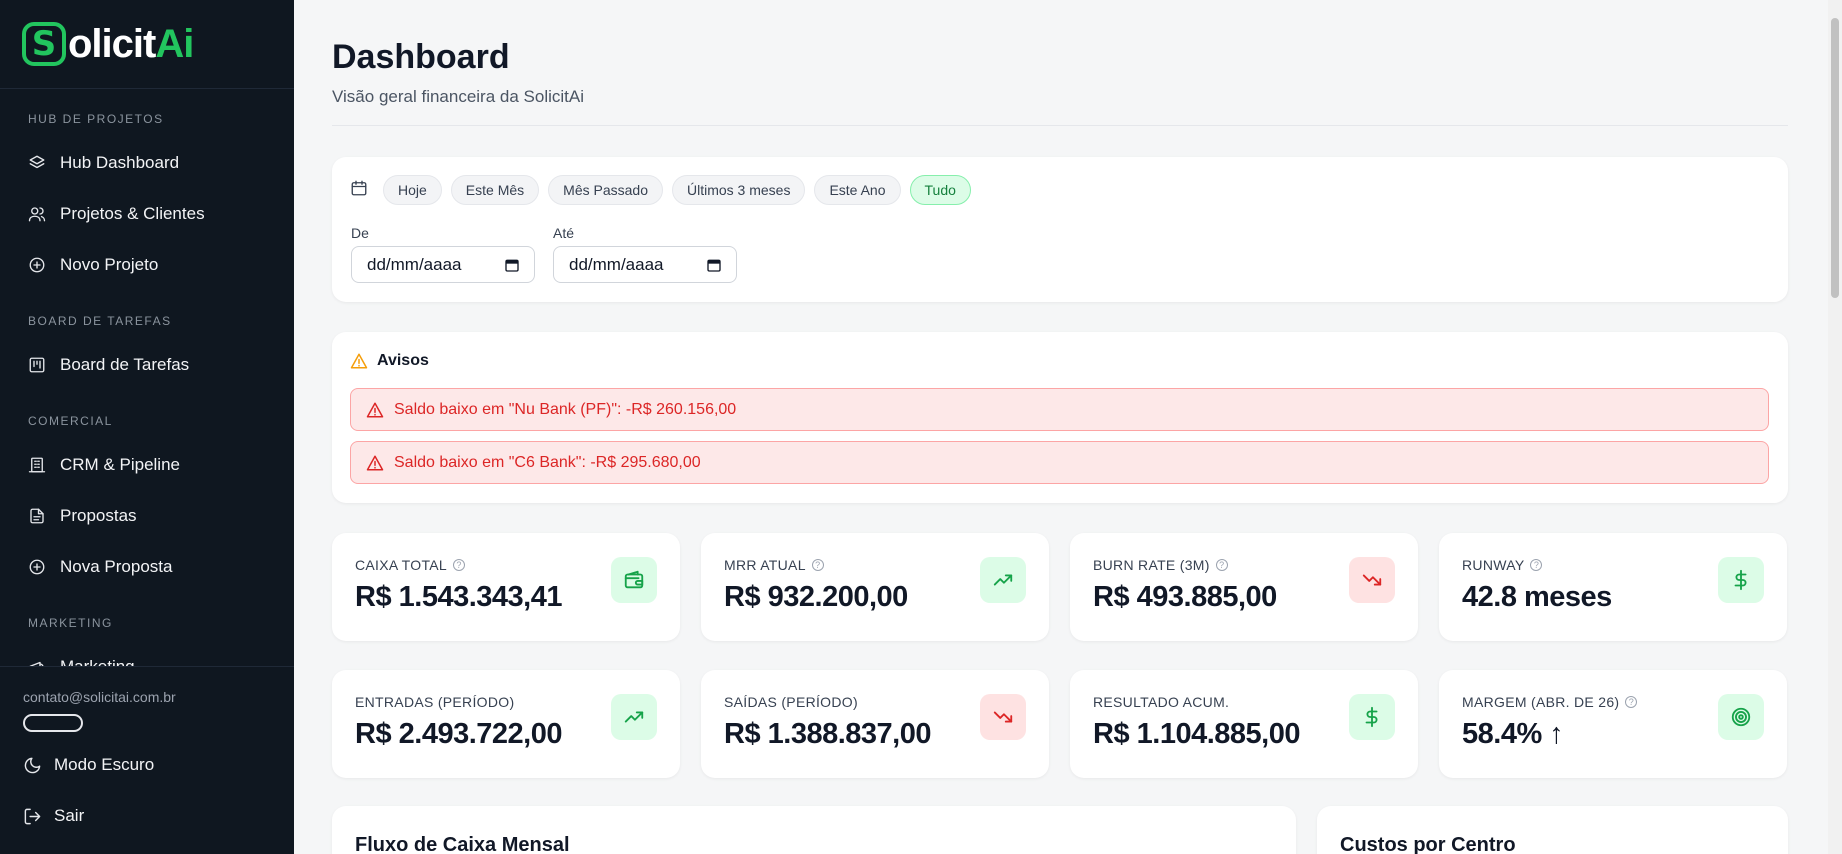 This screenshot has height=854, width=1842. Describe the element at coordinates (1059, 462) in the screenshot. I see `alert-item: Saldo baixo em "C6 Bank": -R$ 295.680,00` at that location.